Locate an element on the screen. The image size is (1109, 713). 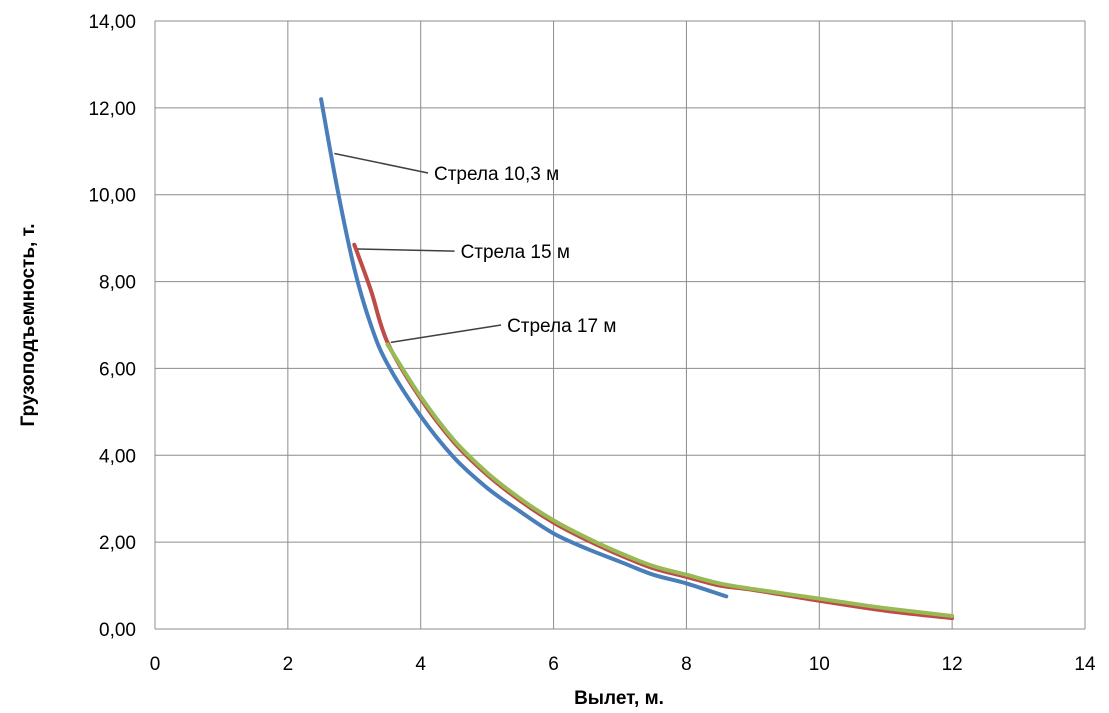
x-tick-label: 4 is located at coordinates (420, 664).